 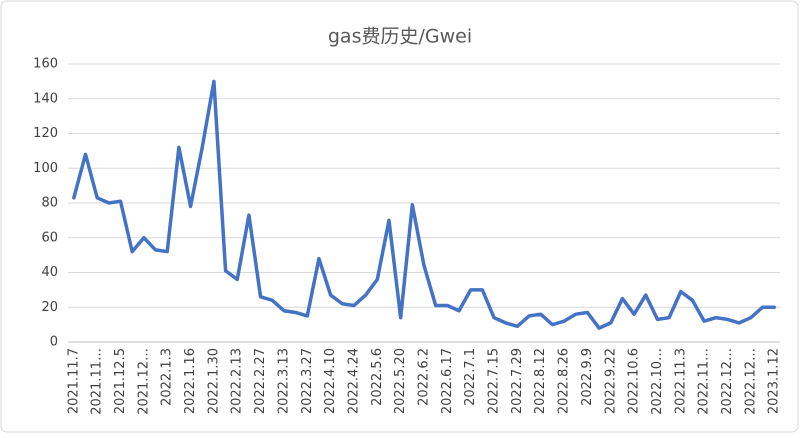 I want to click on x-tick-label: 2022.10.6, so click(x=634, y=381).